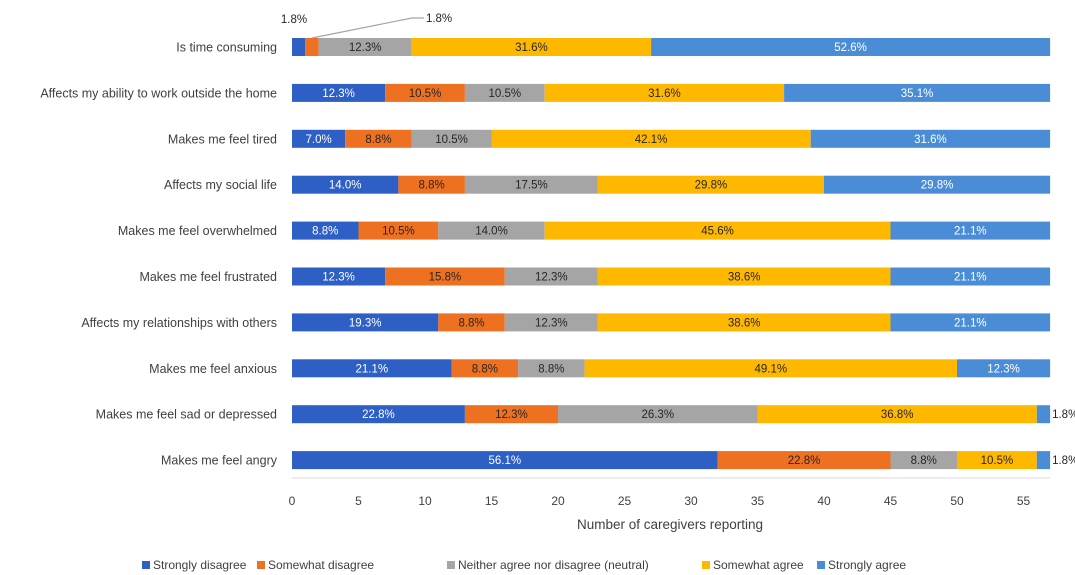 The width and height of the screenshot is (1075, 575). I want to click on data-label-strongly-disagree: 7.0%, so click(318, 140).